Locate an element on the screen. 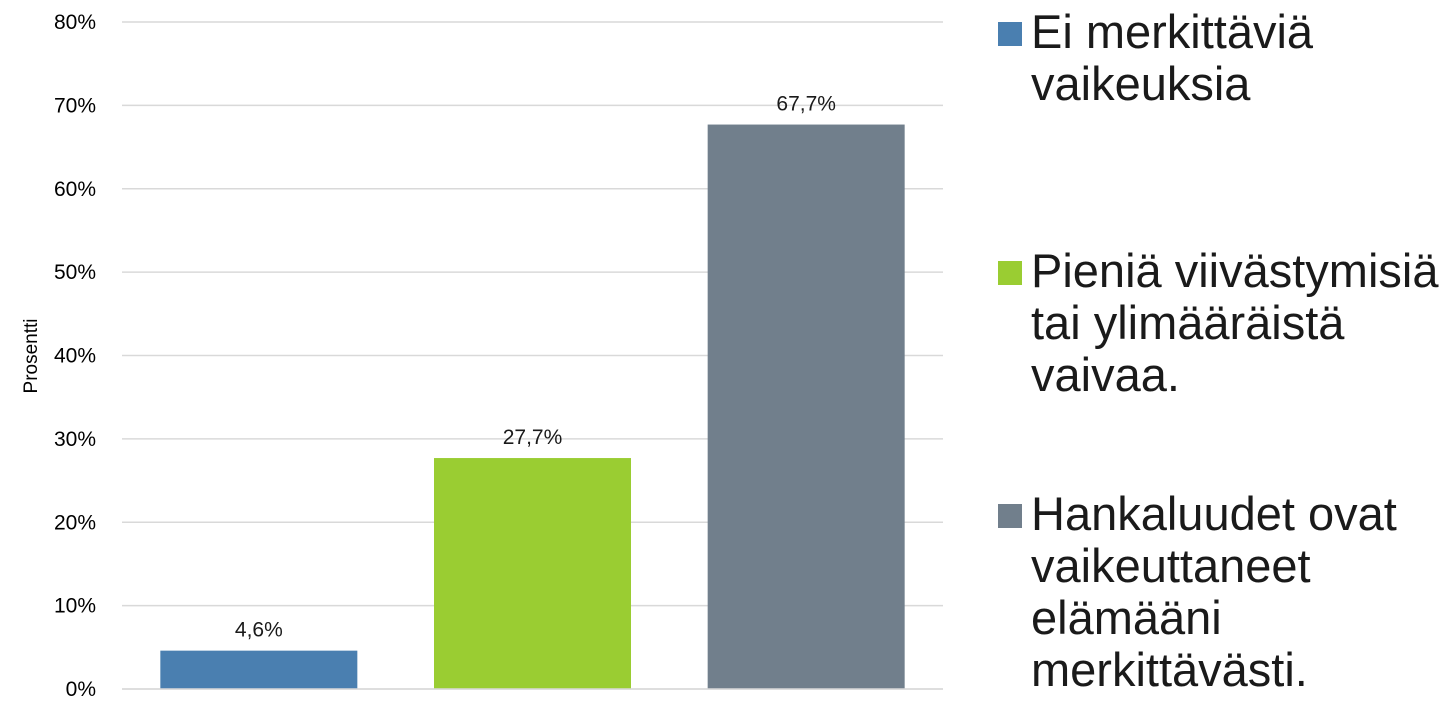 Image resolution: width=1453 pixels, height=701 pixels. y-tick-label: 60% is located at coordinates (75, 189).